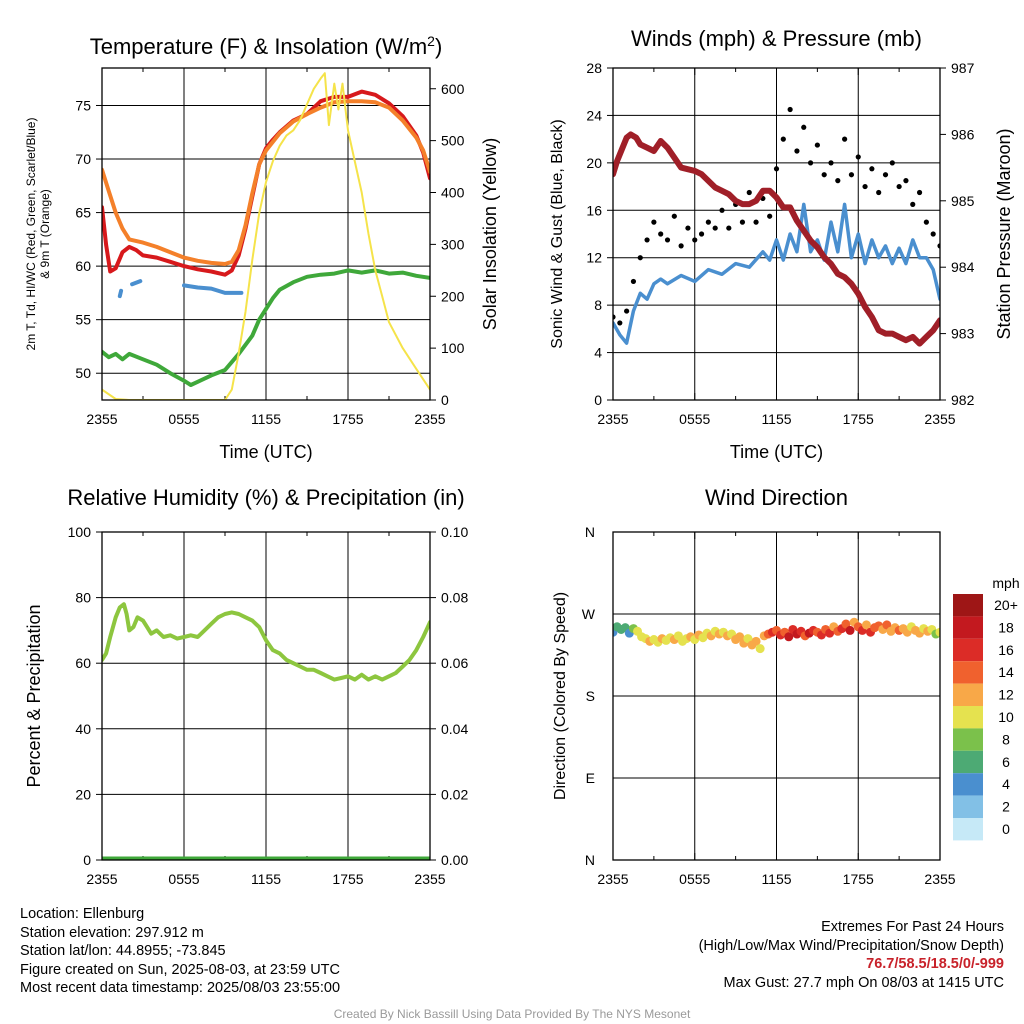 Image resolution: width=1024 pixels, height=1024 pixels. I want to click on max-gust: Max Gust: 27.7 mph On 08/03 at 1415 UTC, so click(863, 982).